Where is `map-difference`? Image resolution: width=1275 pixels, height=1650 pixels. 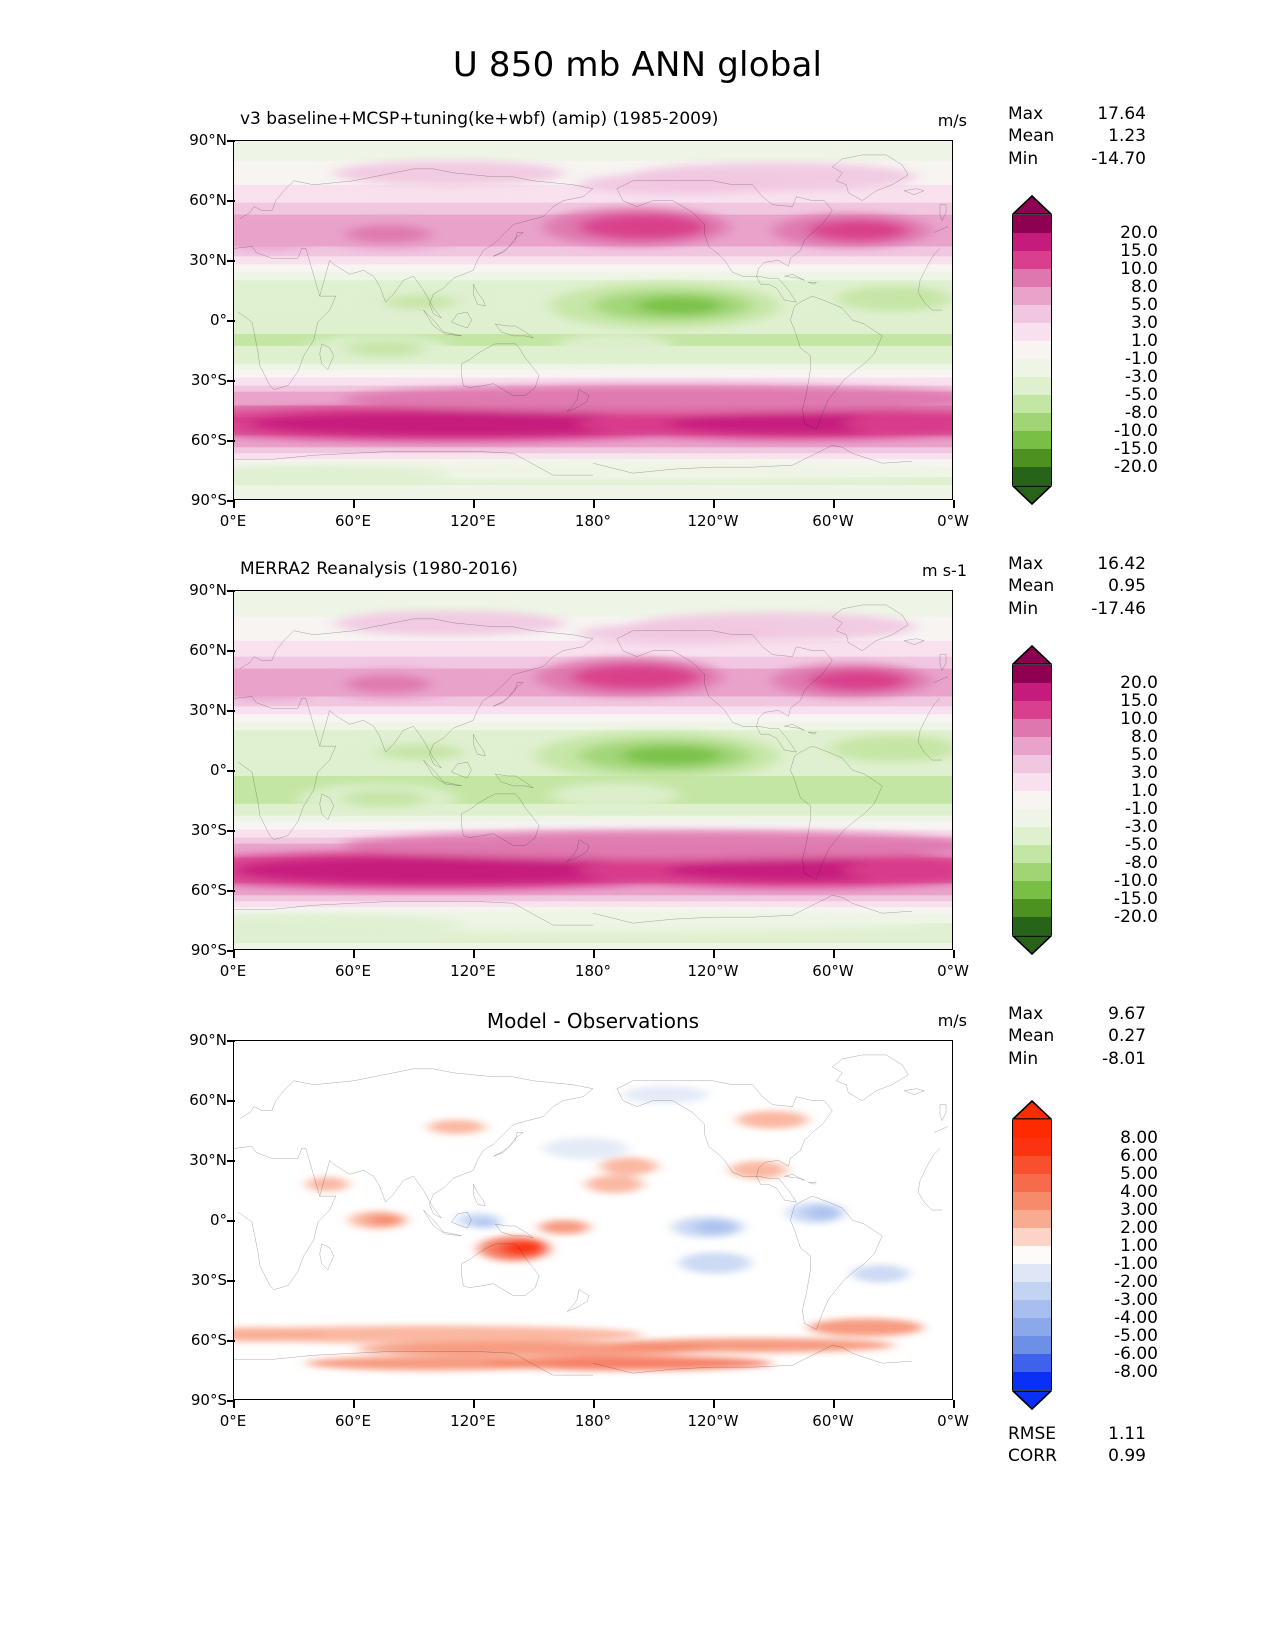 map-difference is located at coordinates (593, 1220).